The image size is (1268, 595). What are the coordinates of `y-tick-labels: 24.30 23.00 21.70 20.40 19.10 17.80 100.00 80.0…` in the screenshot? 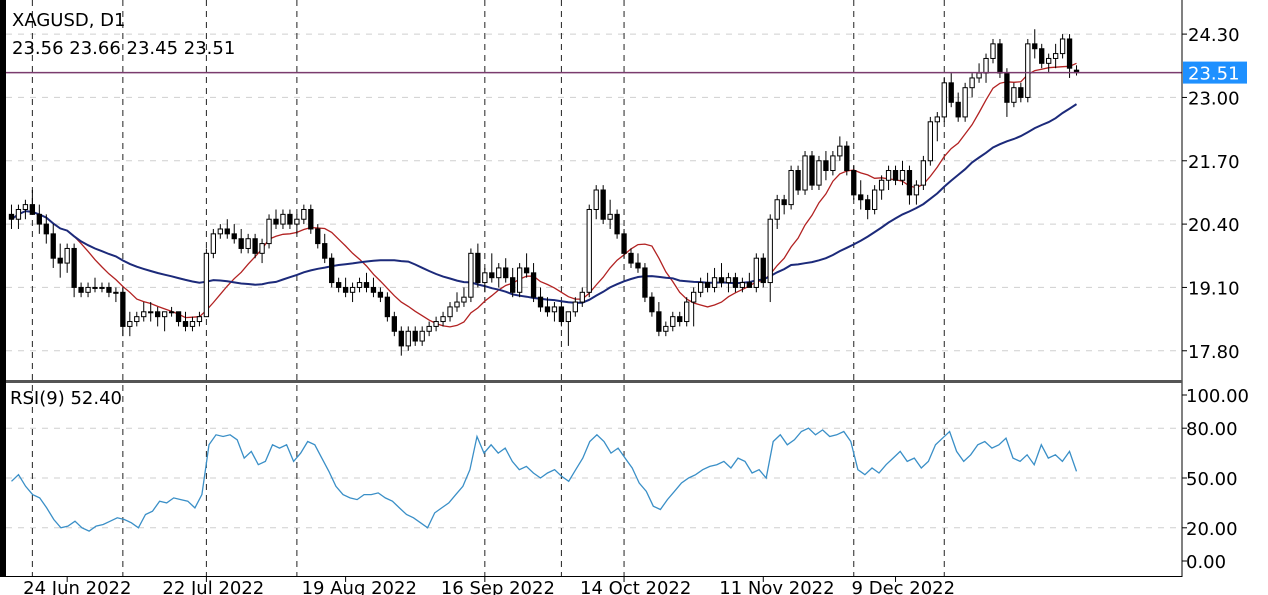 It's located at (1215, 299).